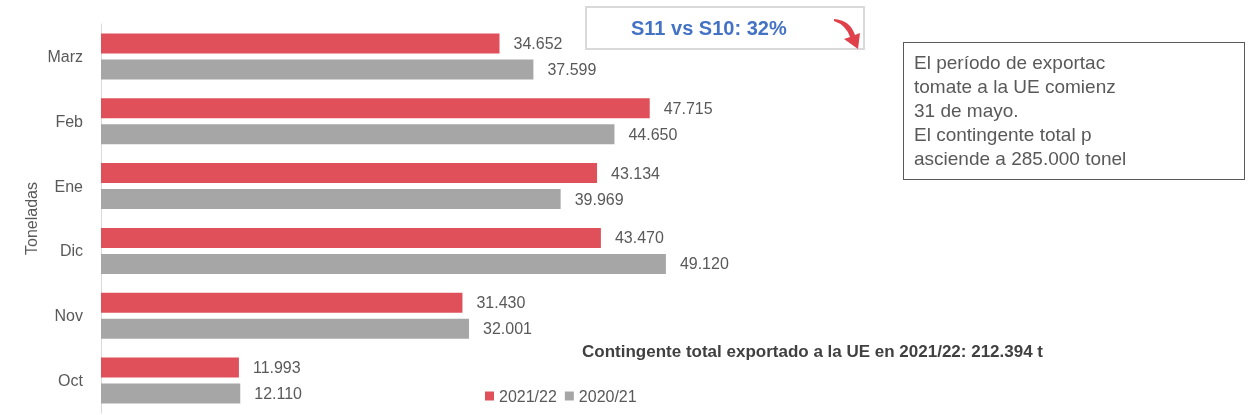 This screenshot has height=415, width=1249. What do you see at coordinates (813, 352) in the screenshot?
I see `annotation: Contingente total exportado a la UE en 2021/22: 212.394 t` at bounding box center [813, 352].